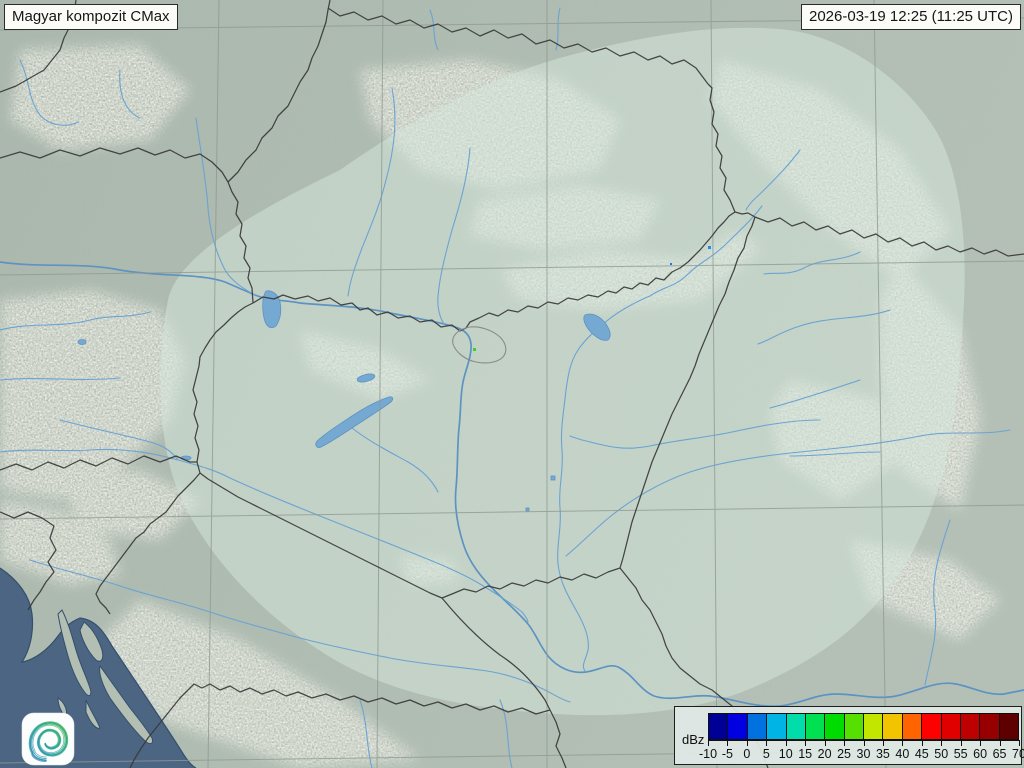 This screenshot has width=1024, height=768. I want to click on legend-tick-label: 40, so click(902, 754).